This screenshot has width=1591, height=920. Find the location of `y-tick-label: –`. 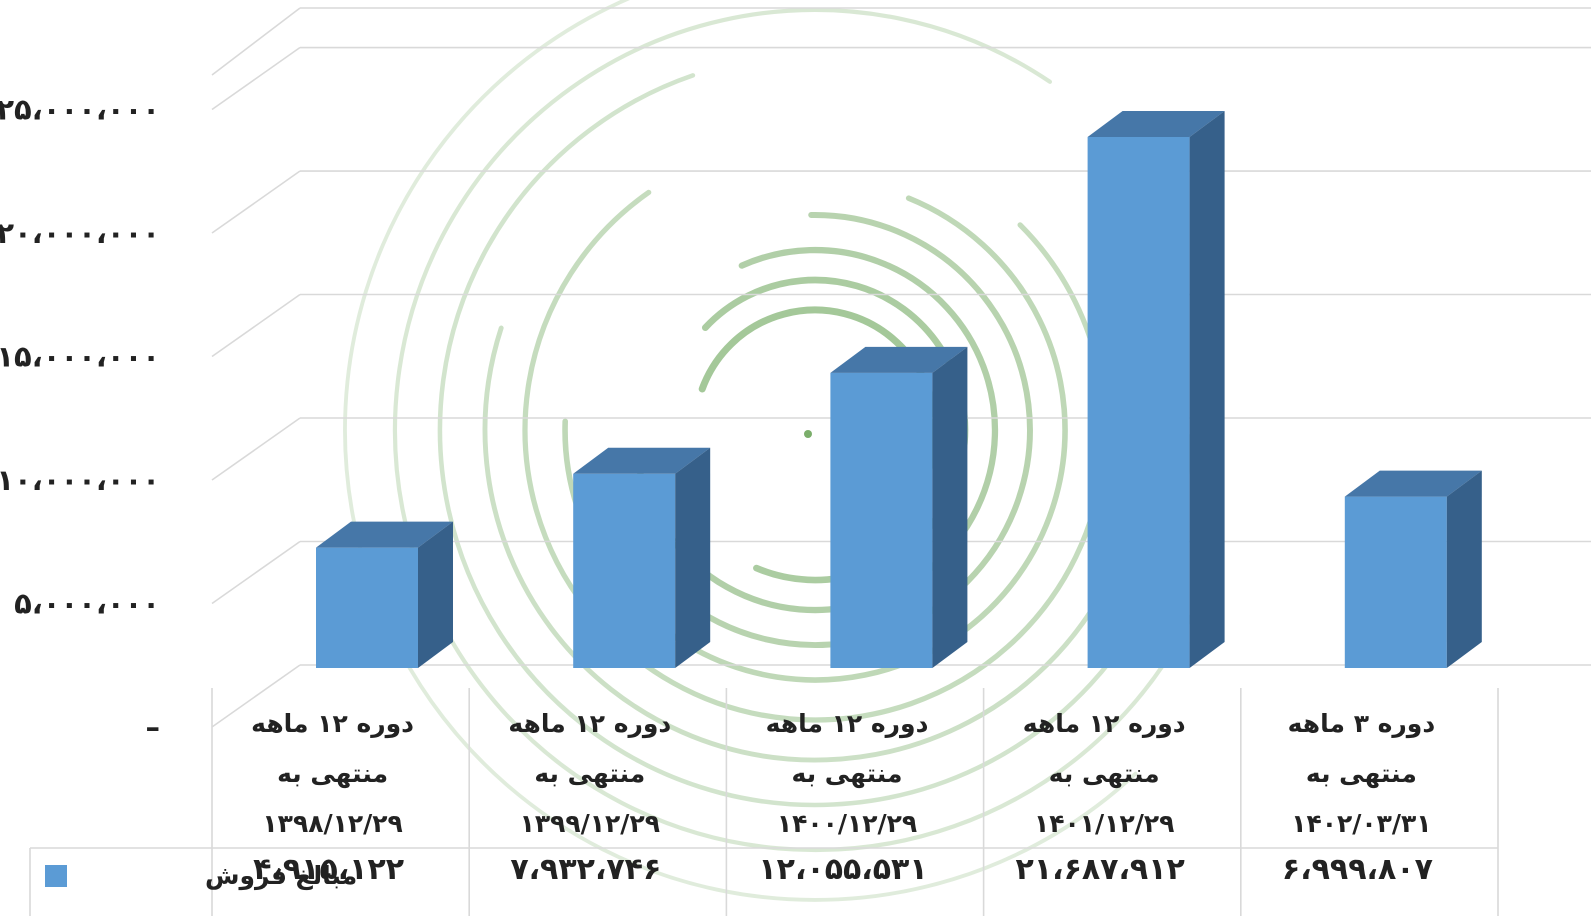

y-tick-label: – is located at coordinates (153, 727).